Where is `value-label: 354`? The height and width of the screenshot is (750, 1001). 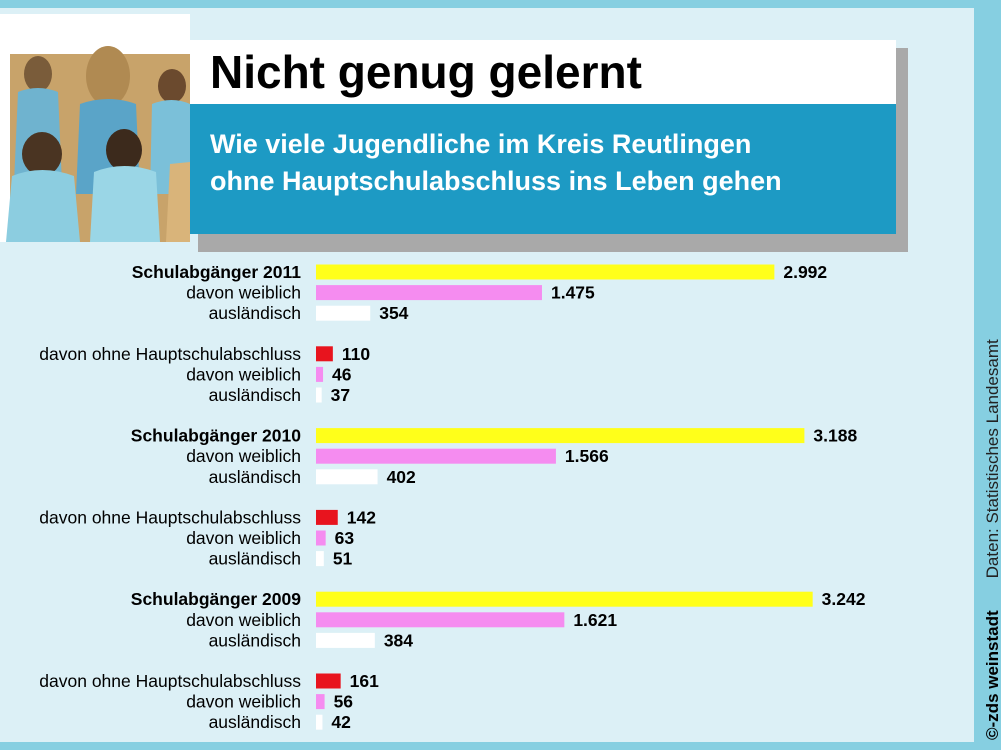
value-label: 354 is located at coordinates (393, 313).